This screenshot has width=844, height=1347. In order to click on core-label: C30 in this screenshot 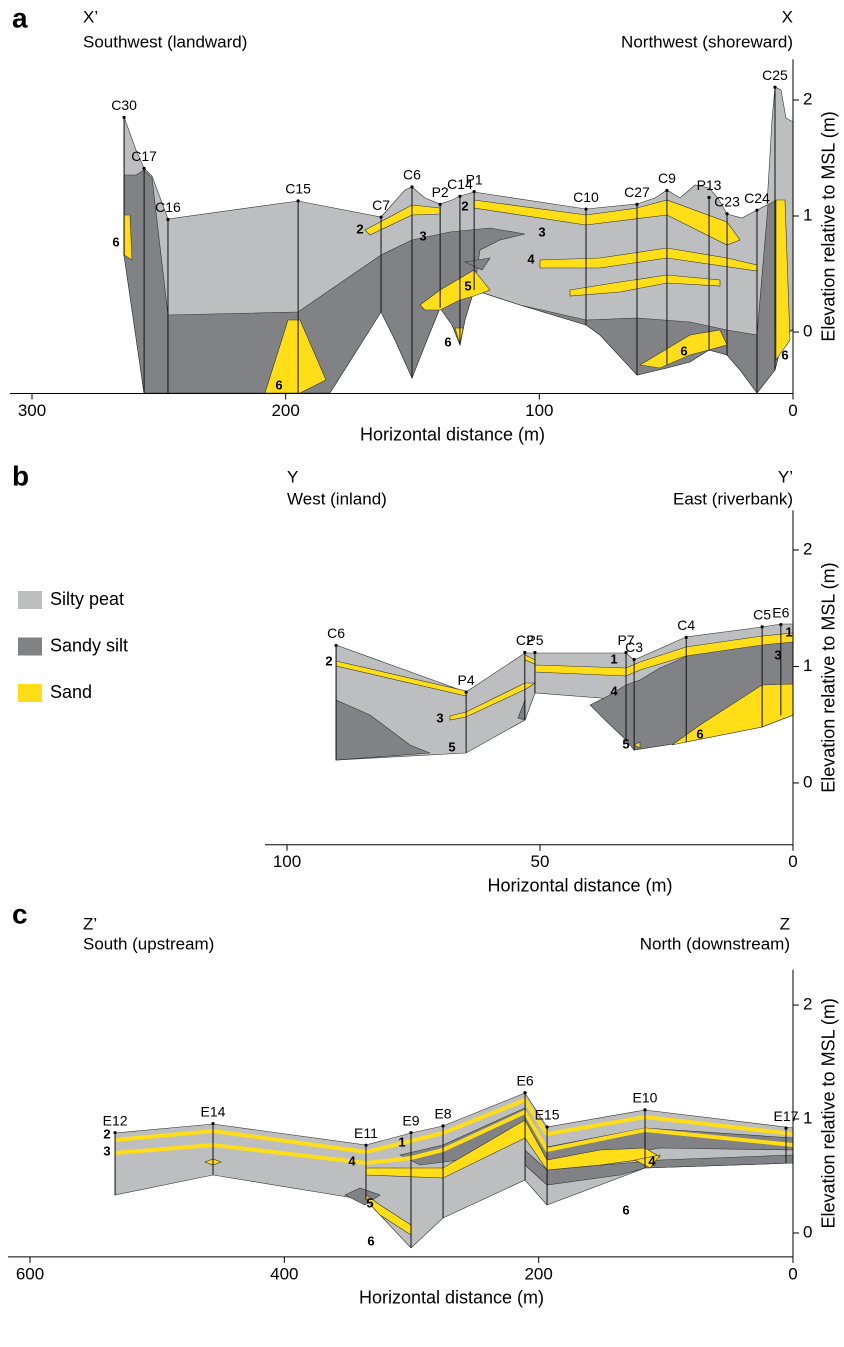, I will do `click(124, 105)`.